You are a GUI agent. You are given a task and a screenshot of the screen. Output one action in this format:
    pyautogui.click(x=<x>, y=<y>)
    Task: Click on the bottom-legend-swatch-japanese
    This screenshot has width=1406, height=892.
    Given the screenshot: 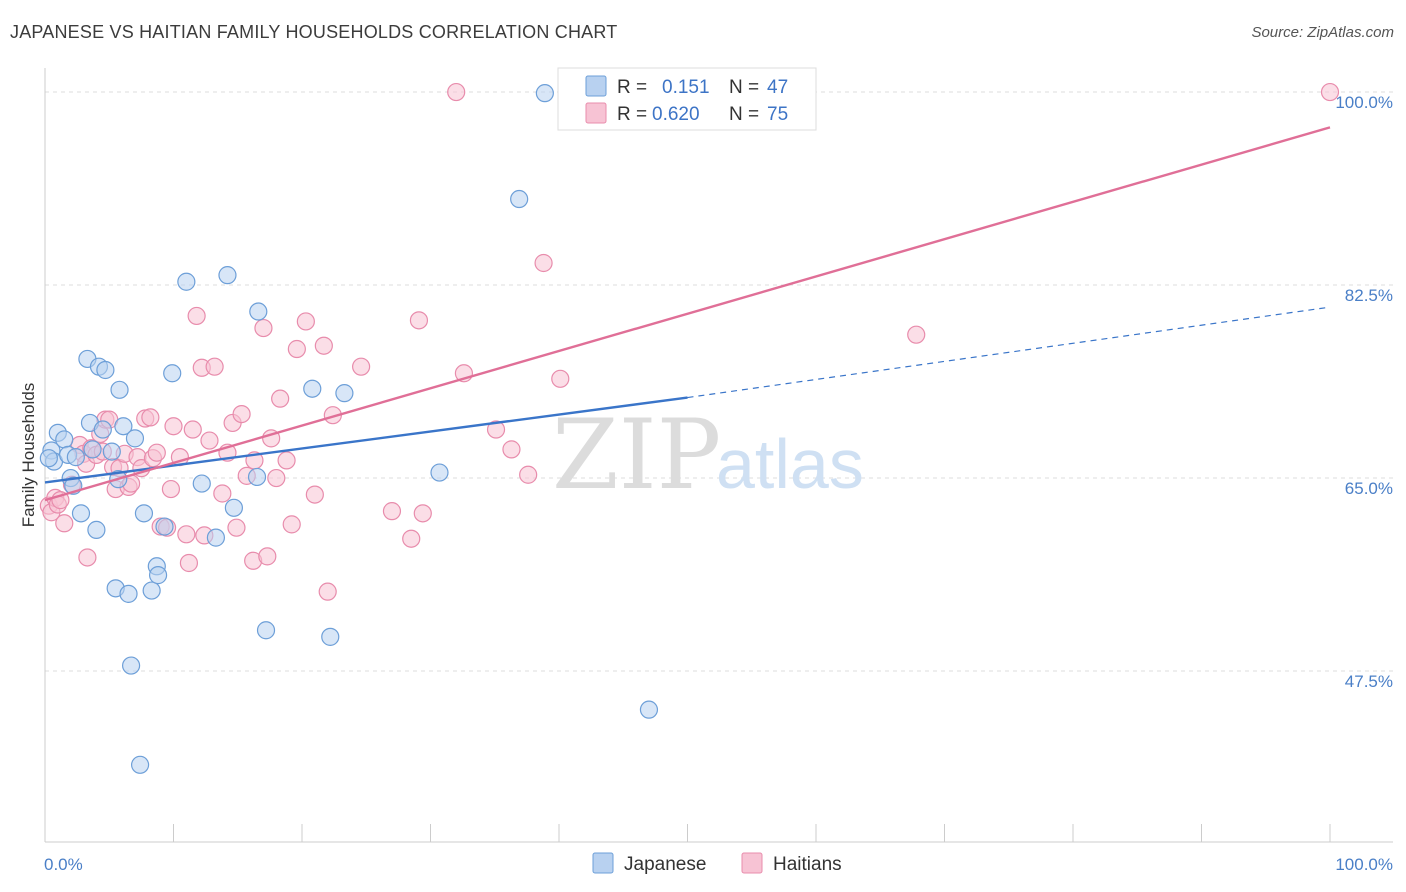 What is the action you would take?
    pyautogui.click(x=603, y=863)
    